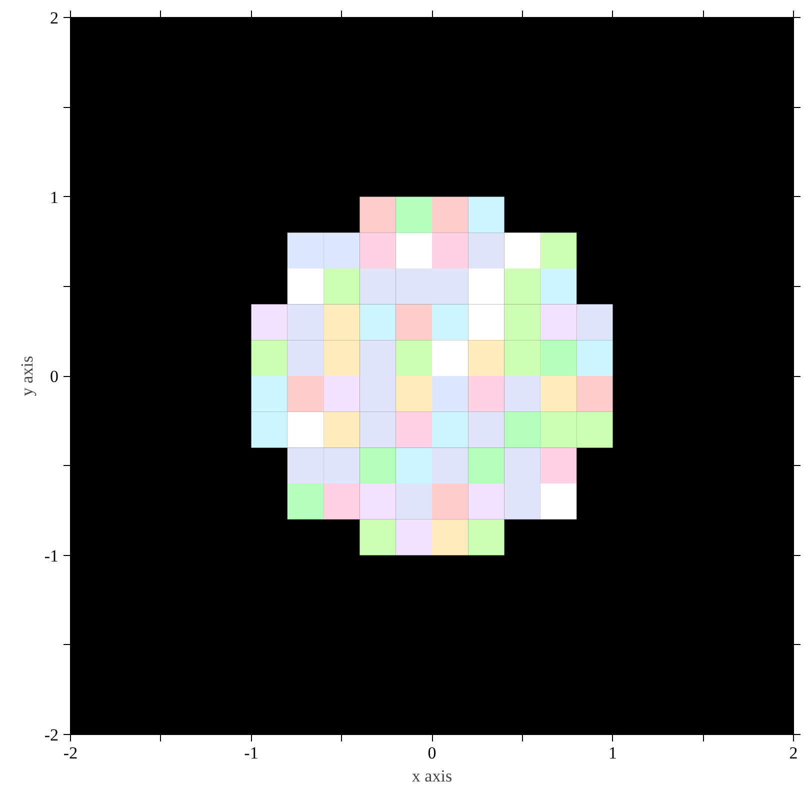  Describe the element at coordinates (54, 197) in the screenshot. I see `y-tick-label: 1` at that location.